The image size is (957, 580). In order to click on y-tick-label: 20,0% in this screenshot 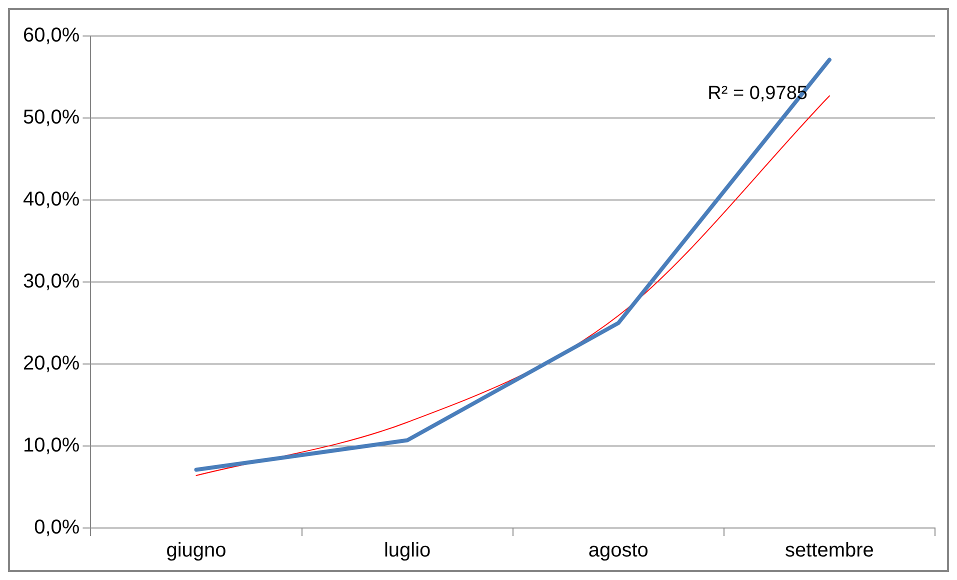, I will do `click(51, 363)`.